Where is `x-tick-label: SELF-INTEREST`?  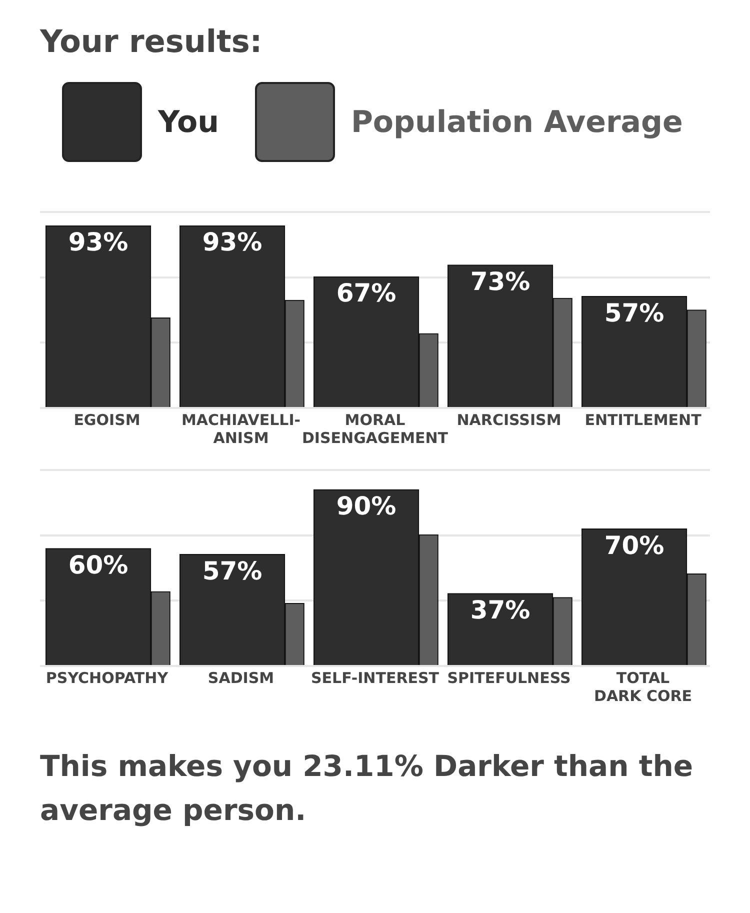 x-tick-label: SELF-INTEREST is located at coordinates (375, 677).